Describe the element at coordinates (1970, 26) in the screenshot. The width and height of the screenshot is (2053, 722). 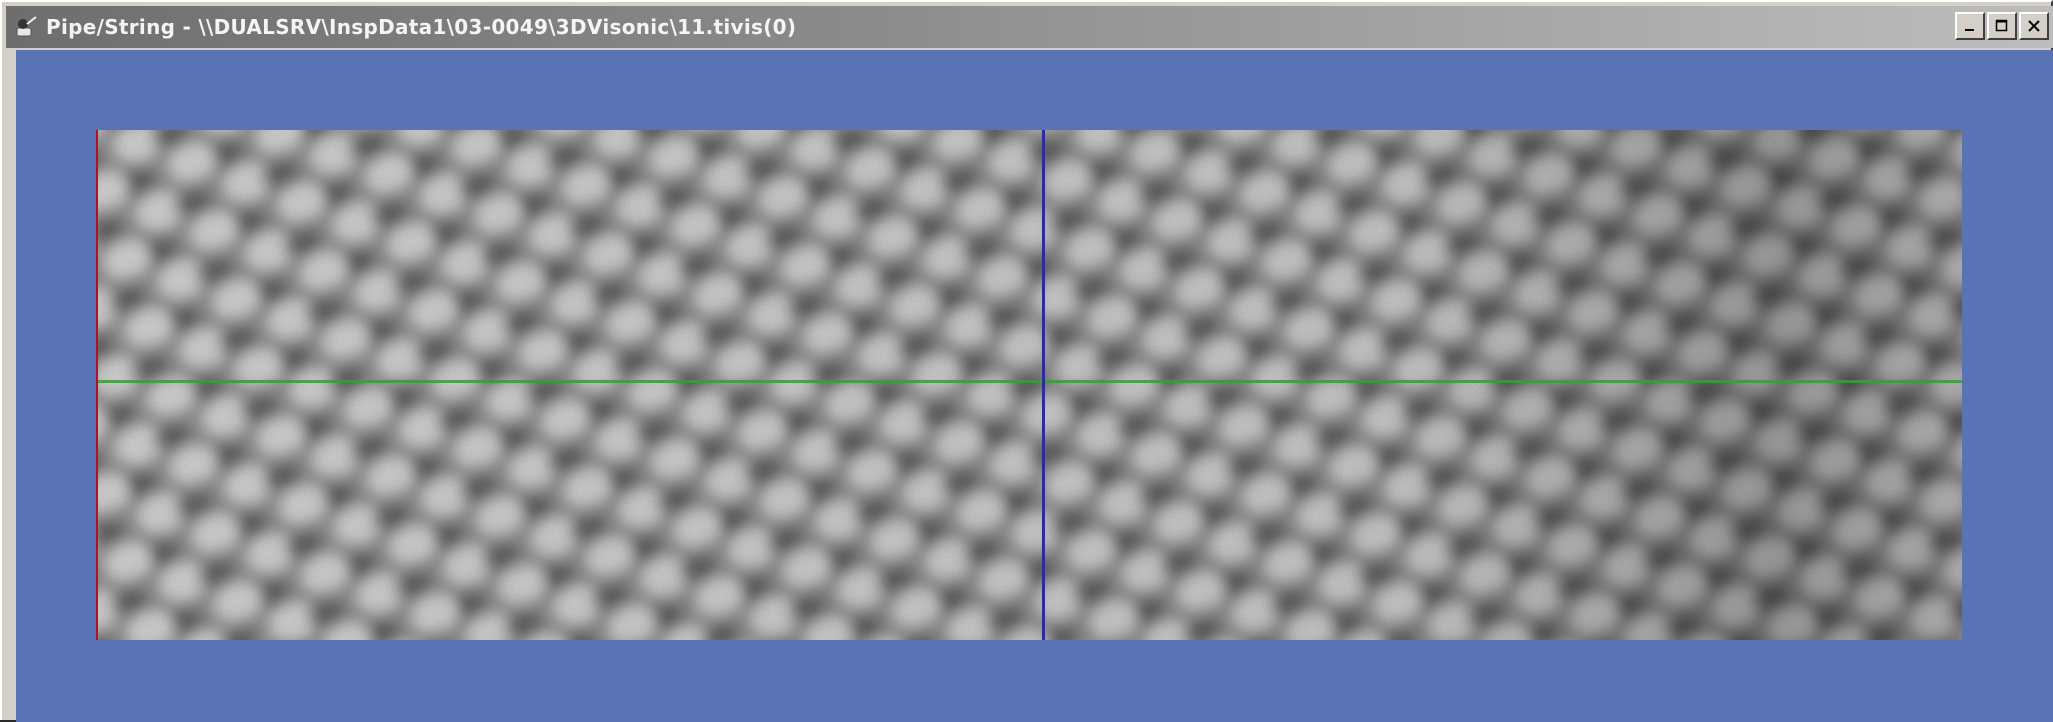
I see `minimize-button` at that location.